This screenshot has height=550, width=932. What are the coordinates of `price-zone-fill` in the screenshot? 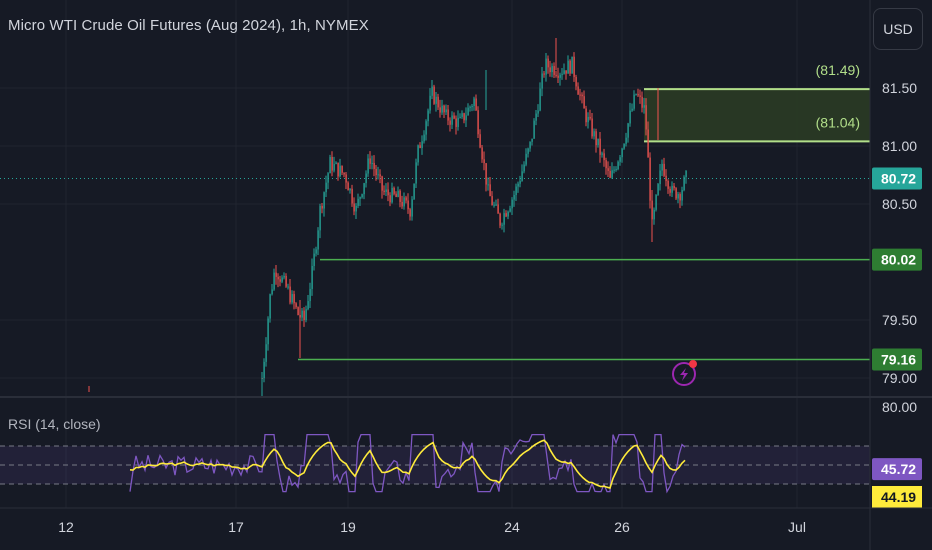 It's located at (757, 115).